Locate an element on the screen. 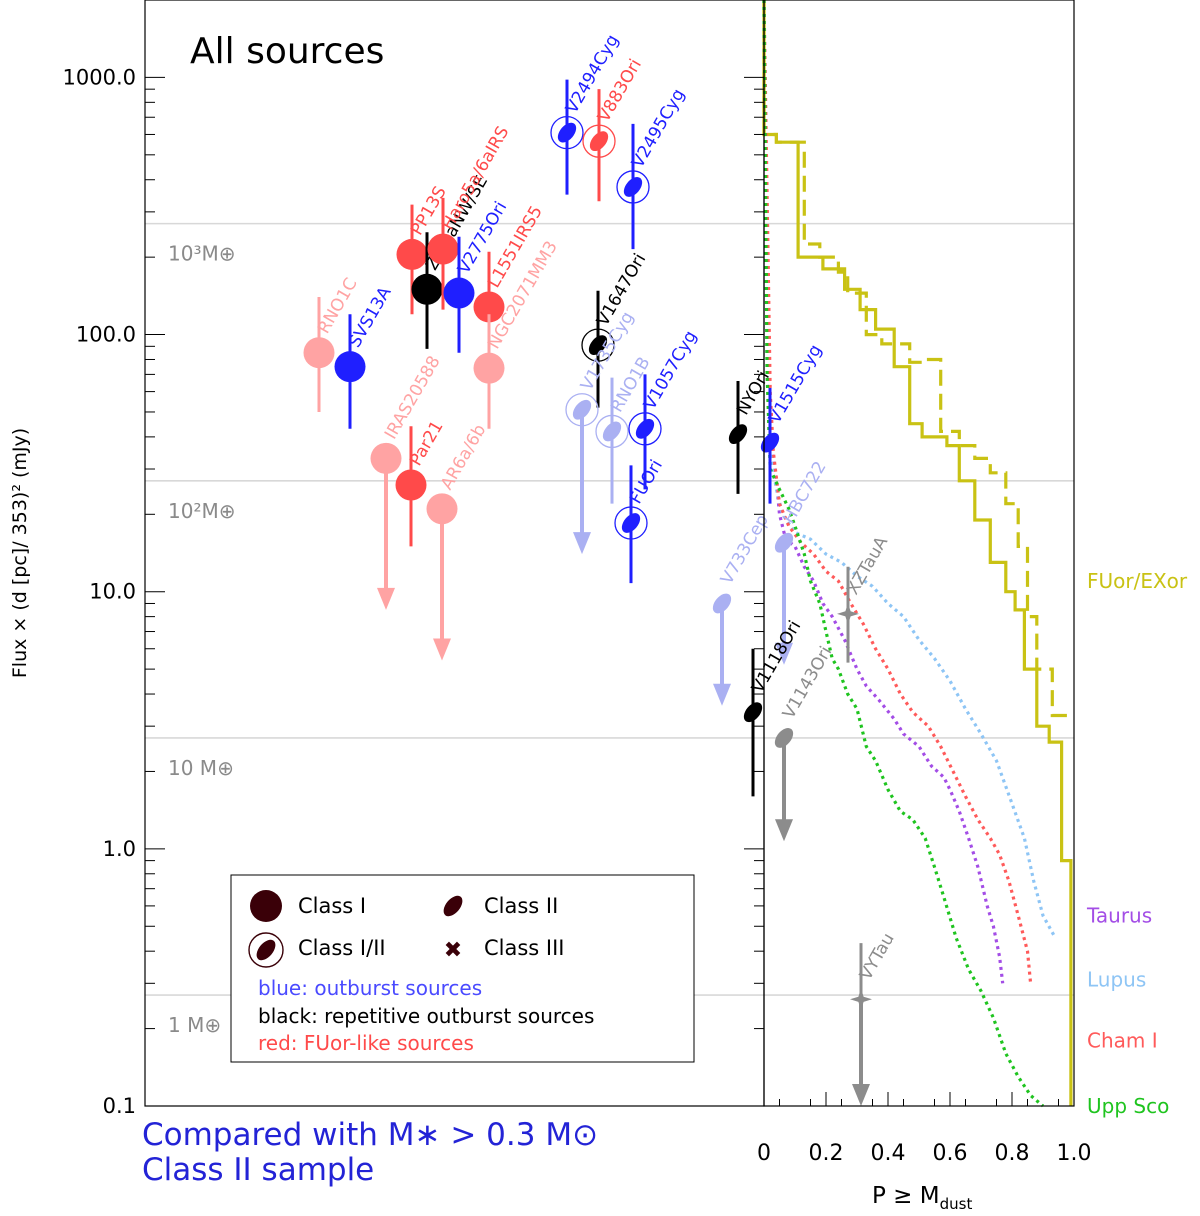 The width and height of the screenshot is (1200, 1216). source-label-v2495cyg: V2495Cyg is located at coordinates (658, 129).